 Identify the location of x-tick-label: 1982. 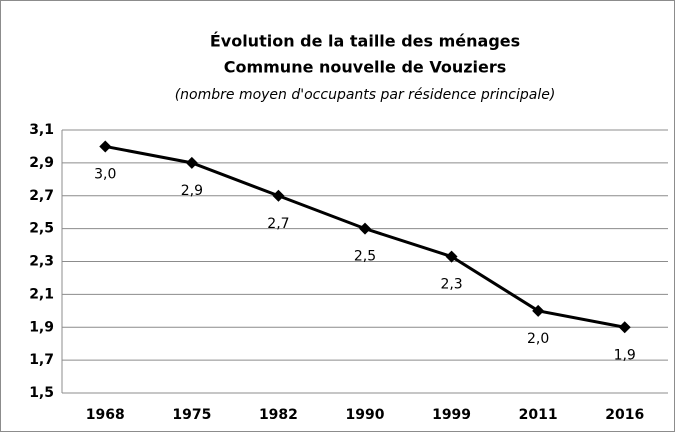
(278, 415).